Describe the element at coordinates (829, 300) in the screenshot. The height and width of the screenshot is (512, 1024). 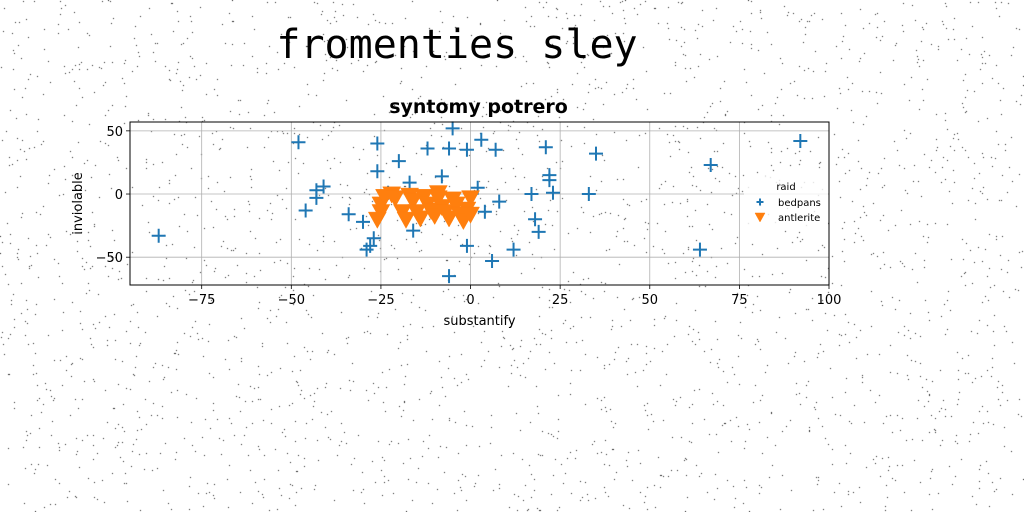
I see `x-tick-label: 100` at that location.